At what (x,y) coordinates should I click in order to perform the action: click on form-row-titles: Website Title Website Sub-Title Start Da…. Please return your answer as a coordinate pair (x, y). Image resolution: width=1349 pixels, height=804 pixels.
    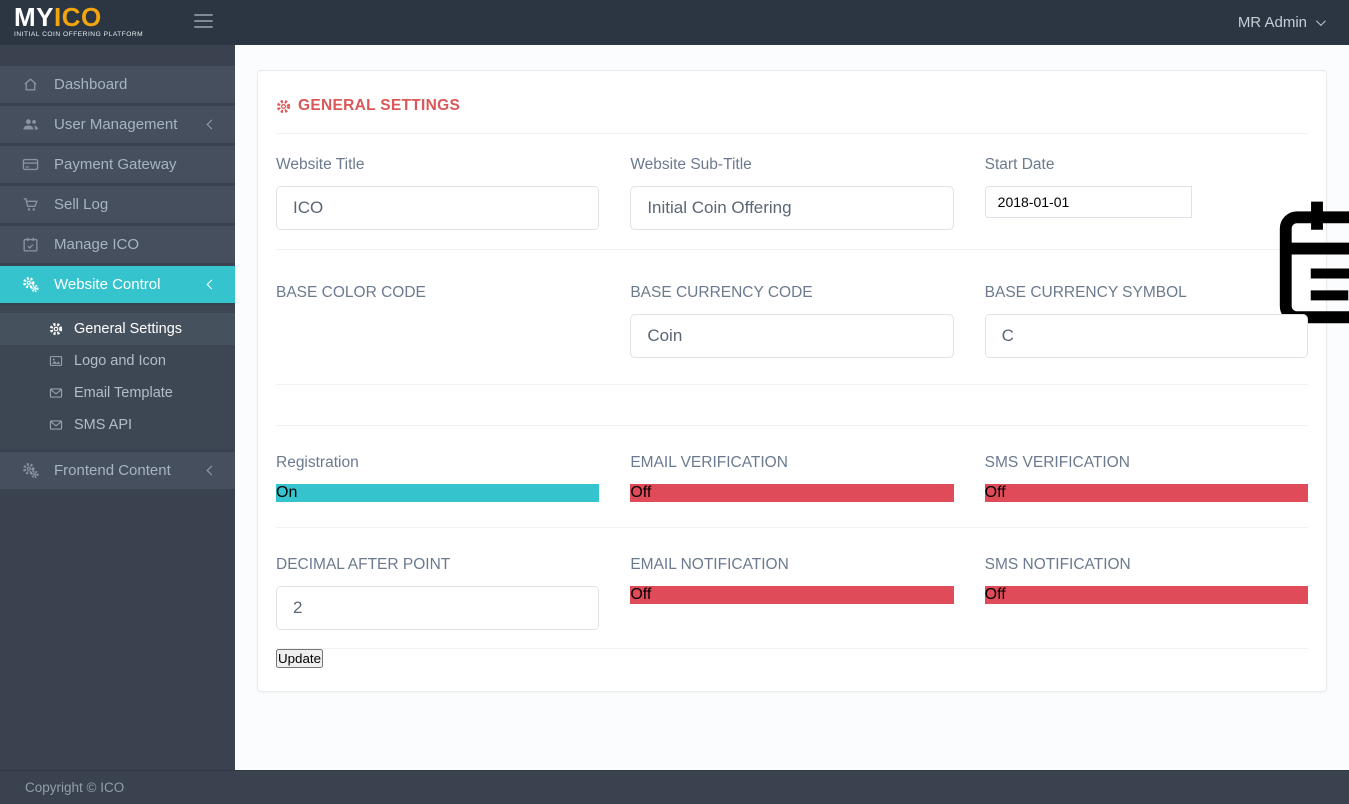
    Looking at the image, I should click on (792, 191).